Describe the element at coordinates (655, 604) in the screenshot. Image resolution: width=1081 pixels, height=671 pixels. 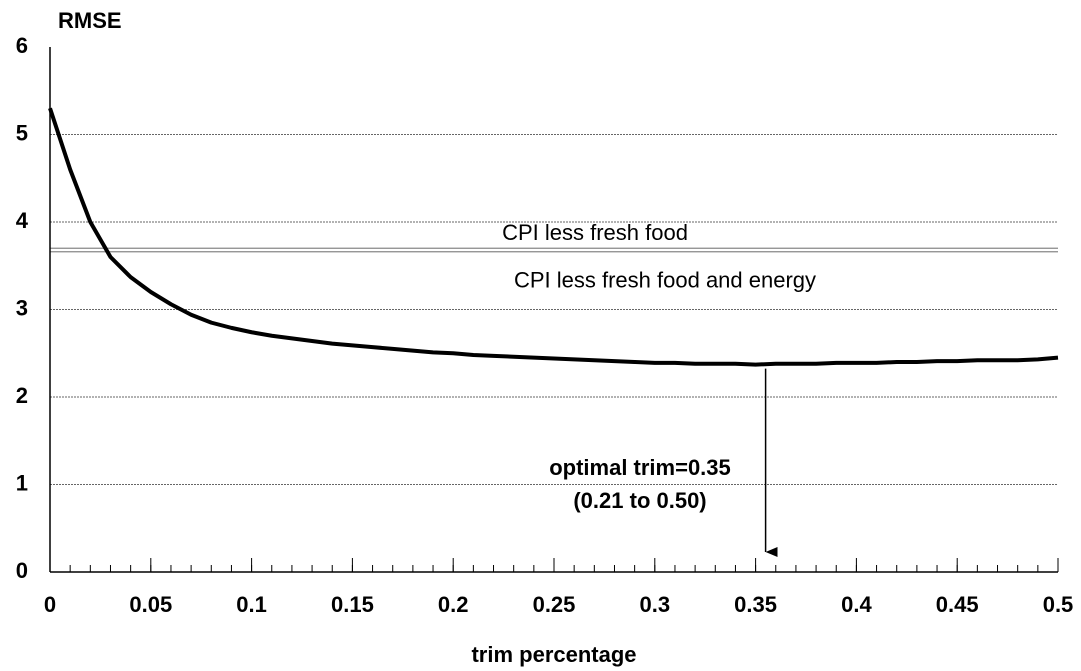
I see `x-tick-label: 0.3` at that location.